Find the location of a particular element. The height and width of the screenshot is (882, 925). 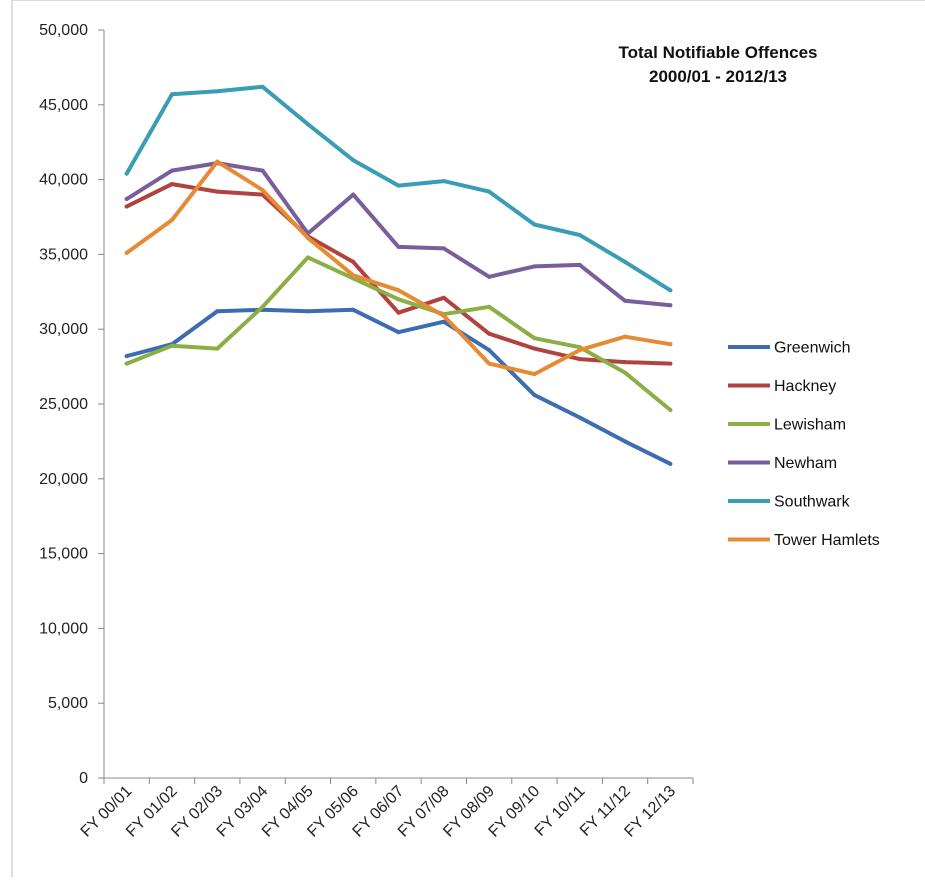

y-tick-label: 20,000 is located at coordinates (63, 479).